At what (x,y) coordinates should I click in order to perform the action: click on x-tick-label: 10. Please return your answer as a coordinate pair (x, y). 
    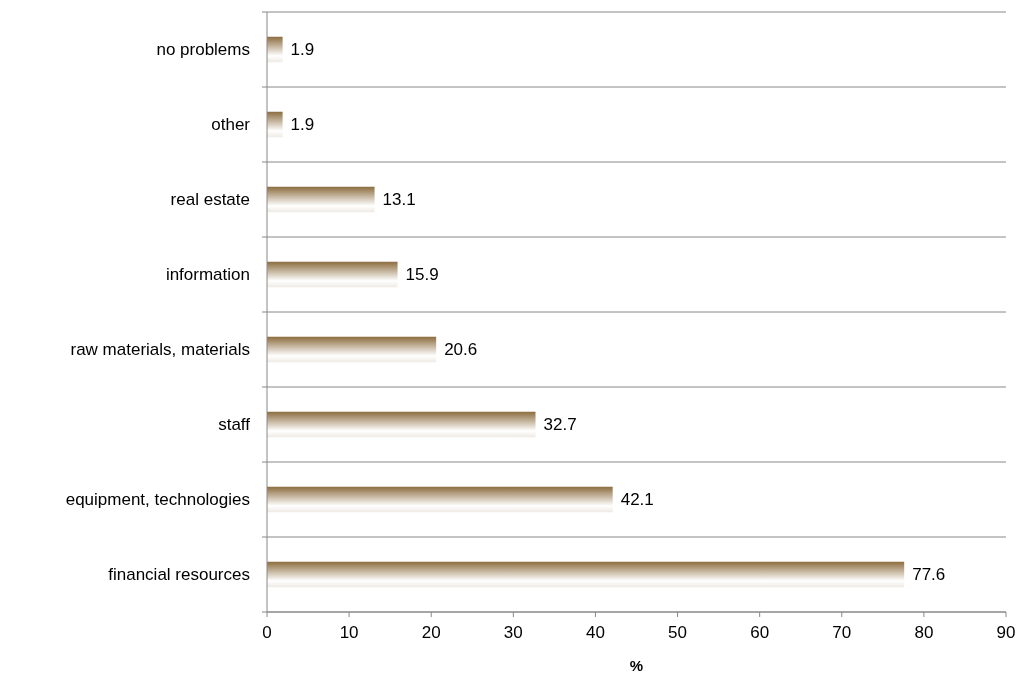
    Looking at the image, I should click on (349, 632).